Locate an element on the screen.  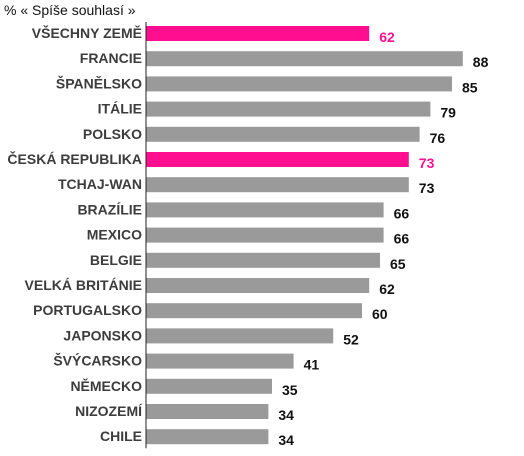
category-label-nemecko: NĚMECKO is located at coordinates (106, 385).